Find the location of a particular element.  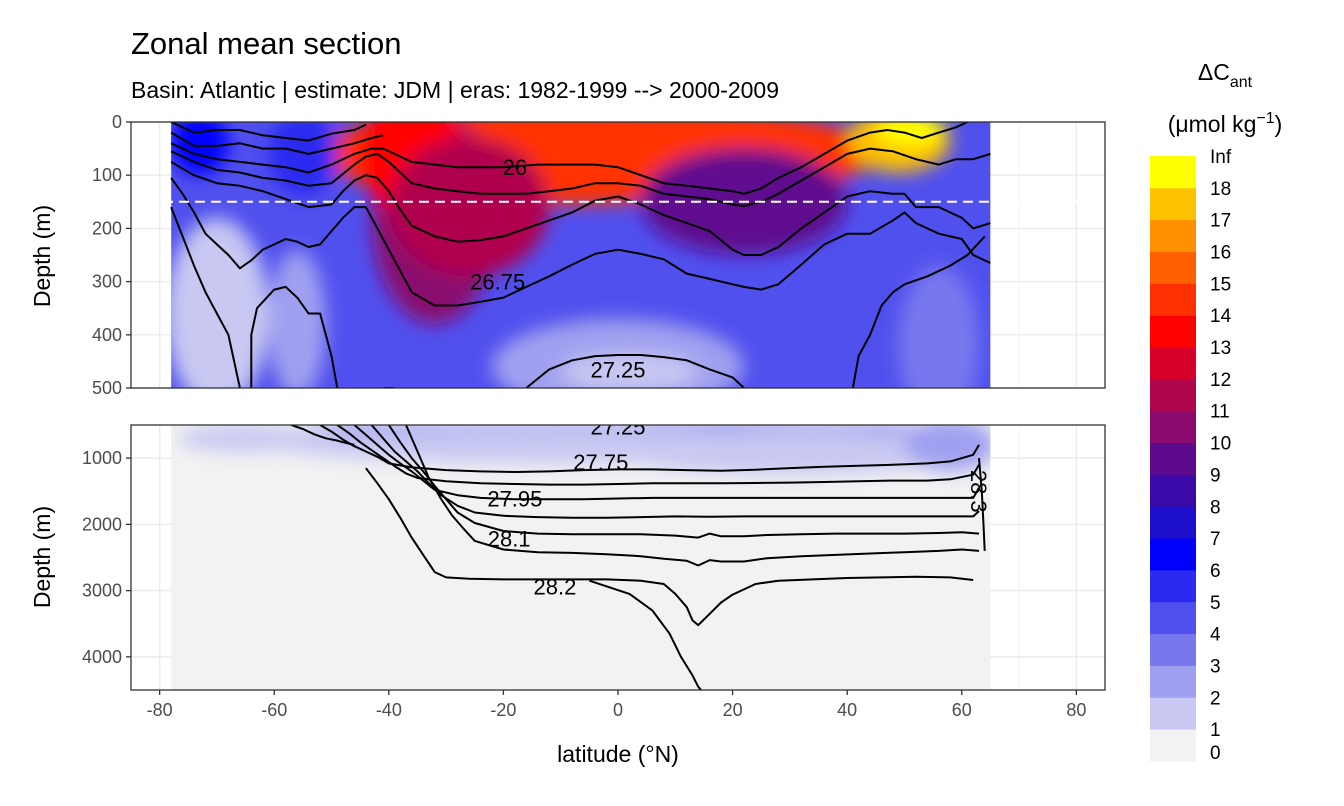

isopycnal-label: 26 is located at coordinates (515, 167).